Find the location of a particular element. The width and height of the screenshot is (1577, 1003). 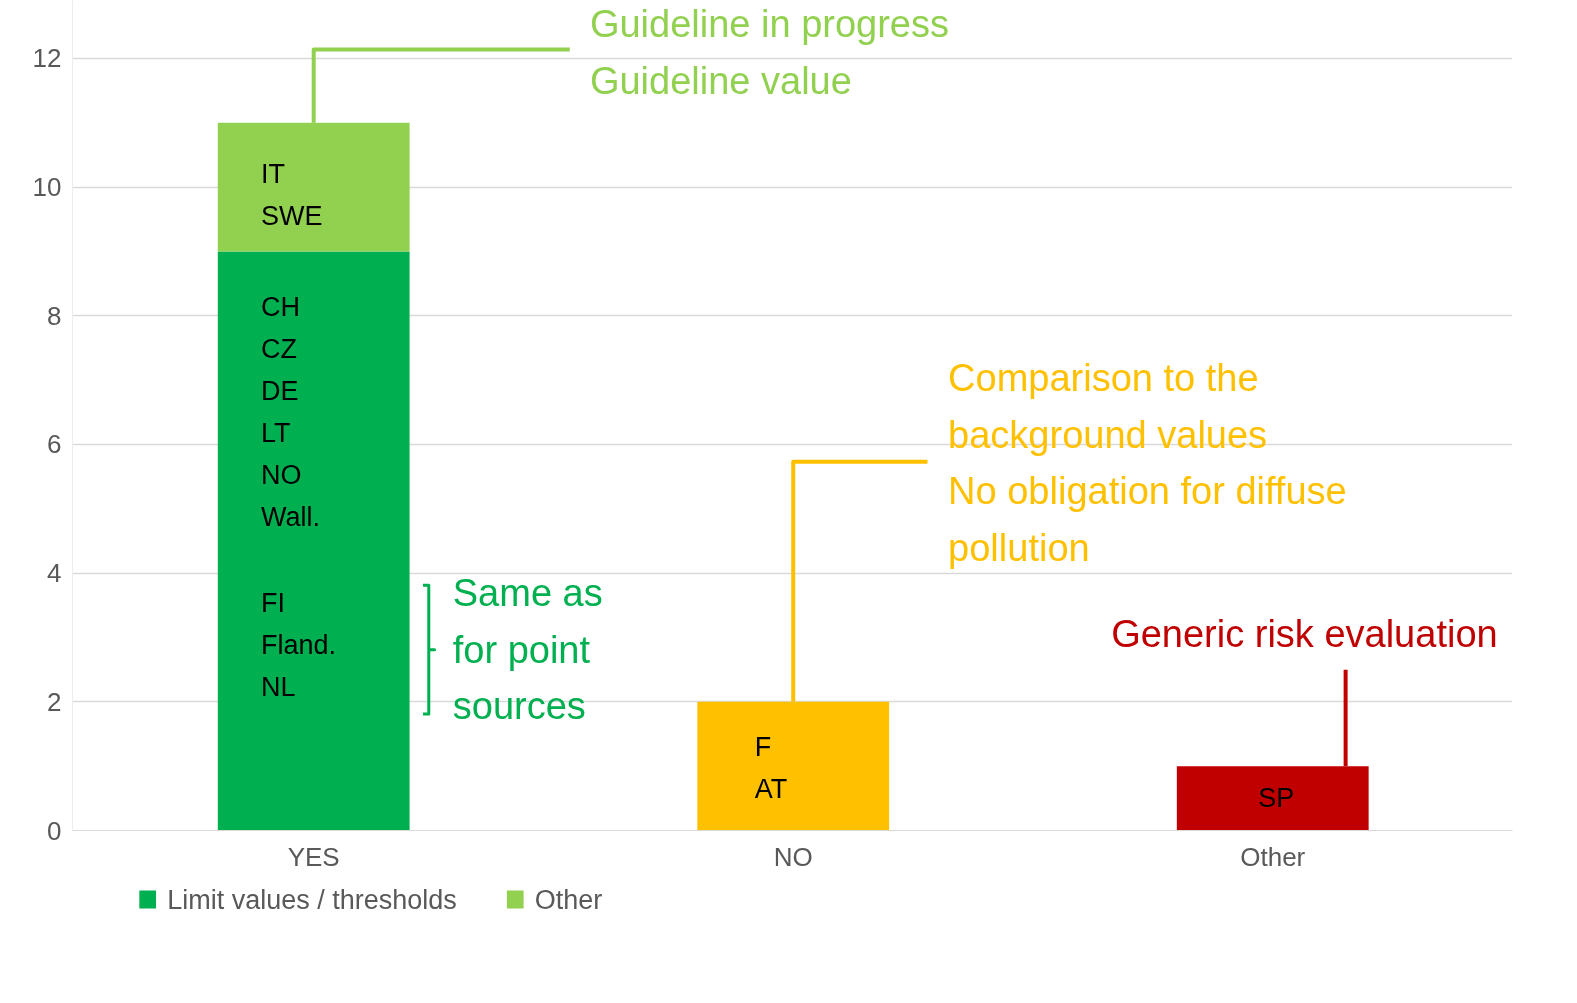

annotation: Comparison to the background values No obligation for diffuse pollution is located at coordinates (1147, 463).